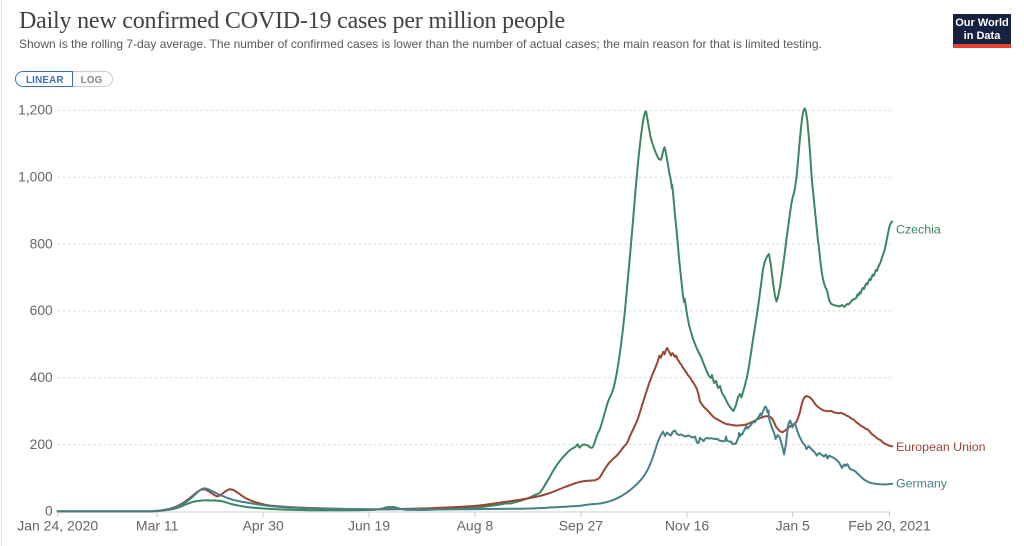  I want to click on svg-text: Feb 20, 2021, so click(889, 526).